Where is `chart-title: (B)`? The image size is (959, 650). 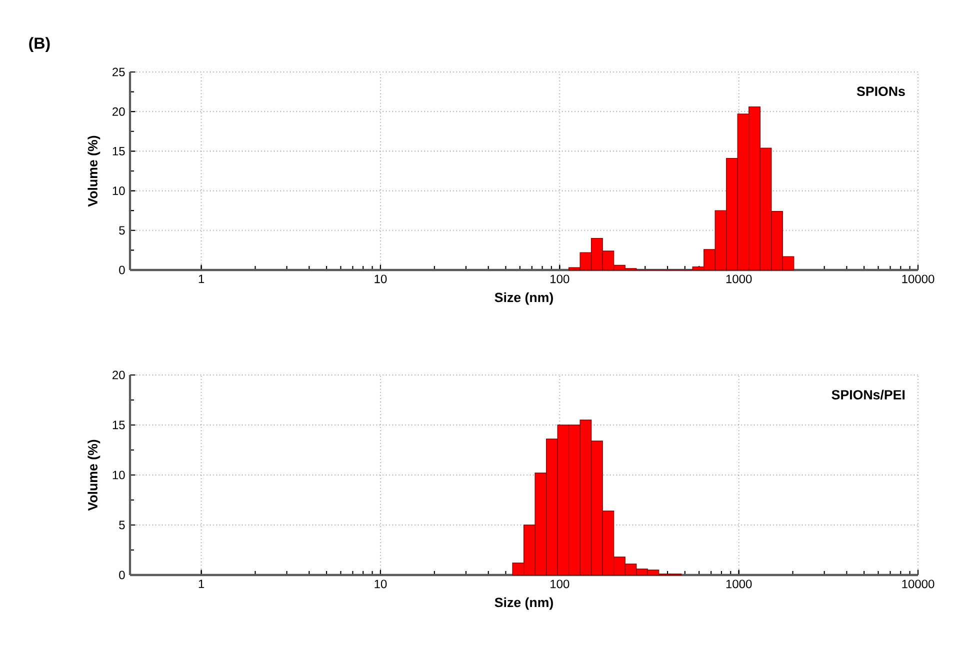 chart-title: (B) is located at coordinates (39, 44).